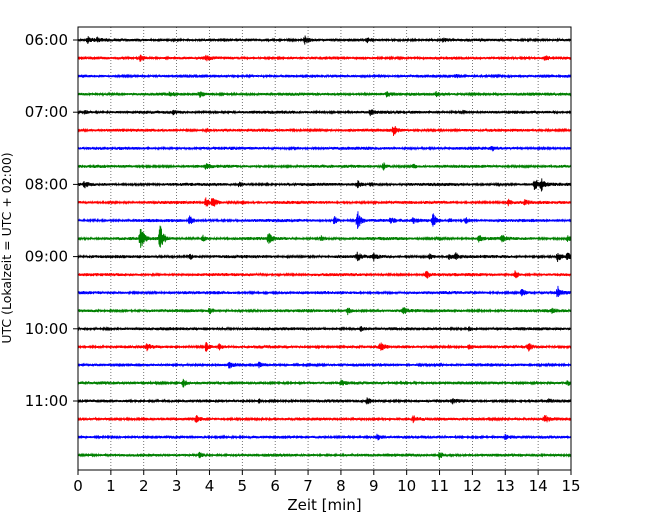  I want to click on y-axis-label: UTC (Lokalzeit = UTC + 02:00), so click(7, 247).